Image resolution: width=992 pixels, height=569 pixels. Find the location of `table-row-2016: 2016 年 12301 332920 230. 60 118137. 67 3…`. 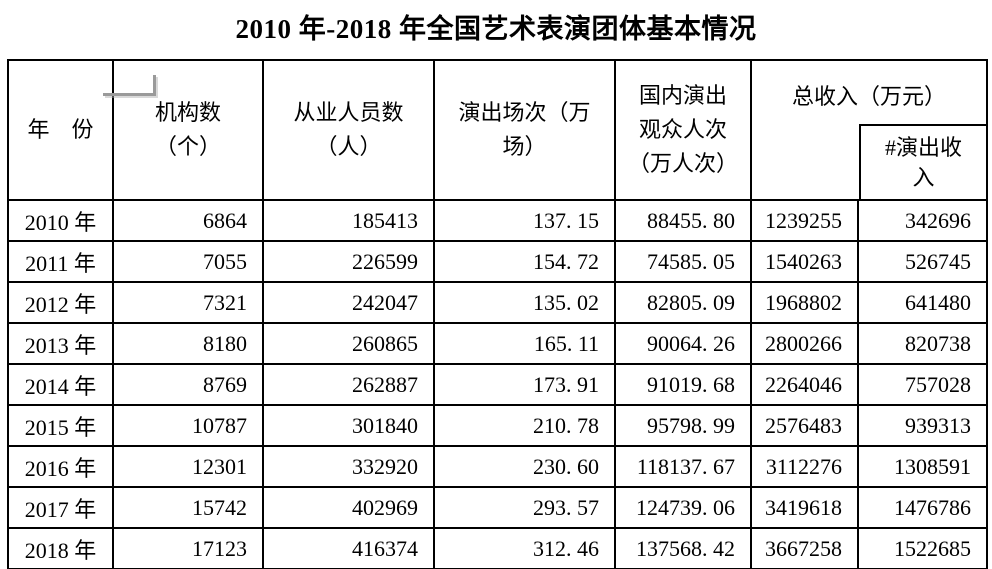

table-row-2016: 2016 年 12301 332920 230. 60 118137. 67 3… is located at coordinates (498, 466).